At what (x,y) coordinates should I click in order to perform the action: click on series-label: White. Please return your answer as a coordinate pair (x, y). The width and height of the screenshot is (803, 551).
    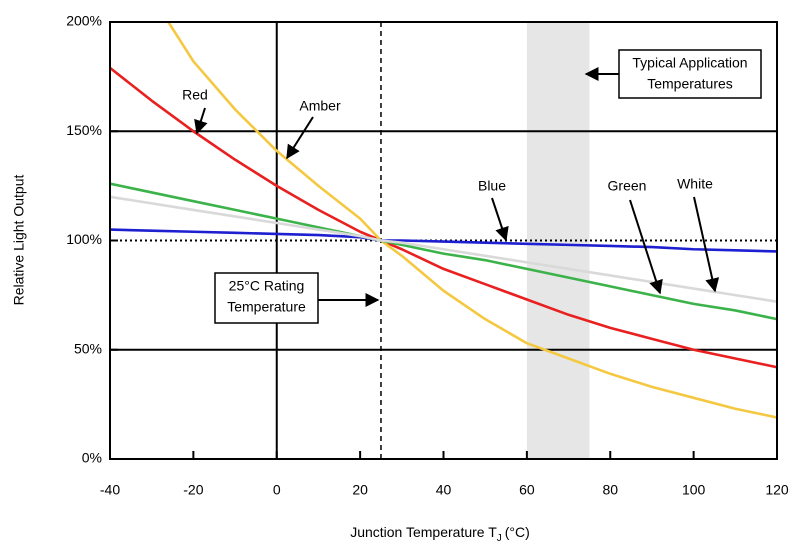
    Looking at the image, I should click on (695, 184).